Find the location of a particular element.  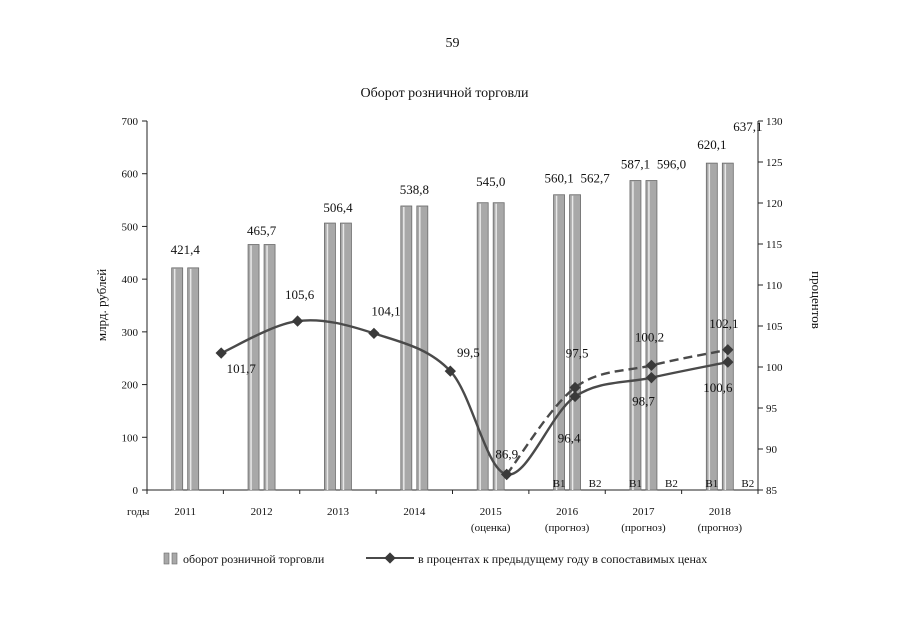

left-tick-label: 500 is located at coordinates (130, 227).